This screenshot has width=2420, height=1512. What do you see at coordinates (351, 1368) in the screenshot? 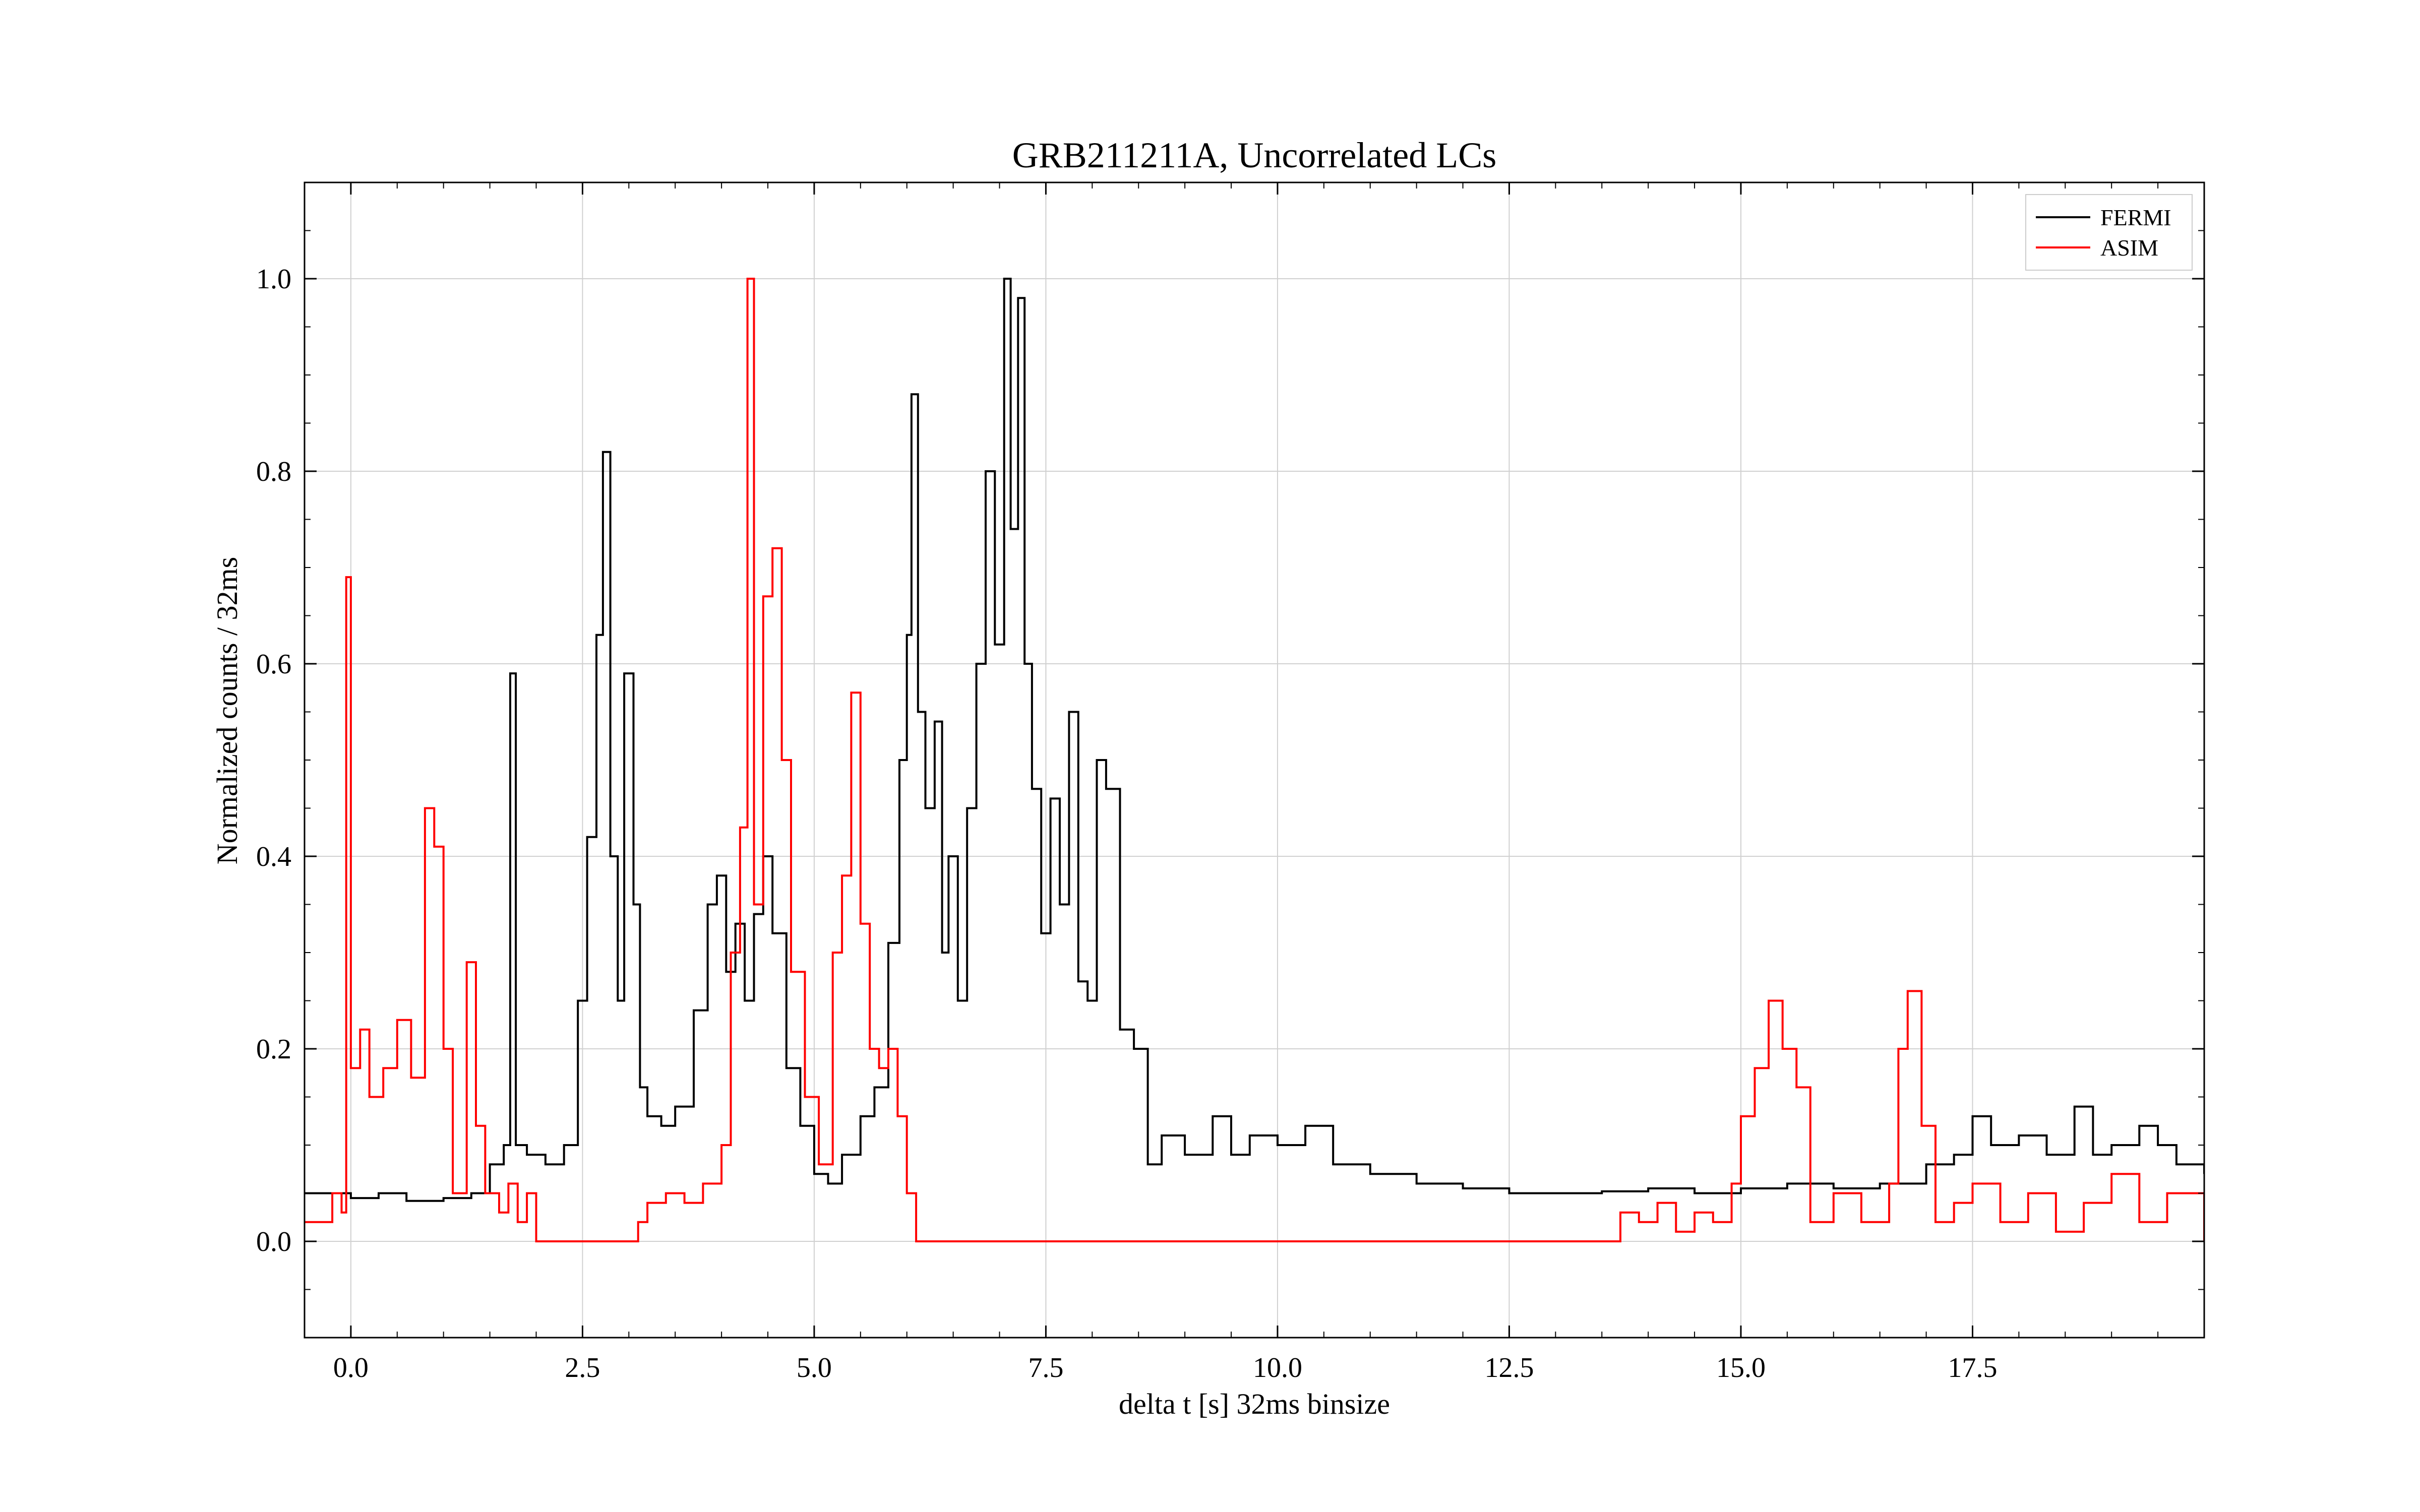
I see `x-tick-label: 0.0` at bounding box center [351, 1368].